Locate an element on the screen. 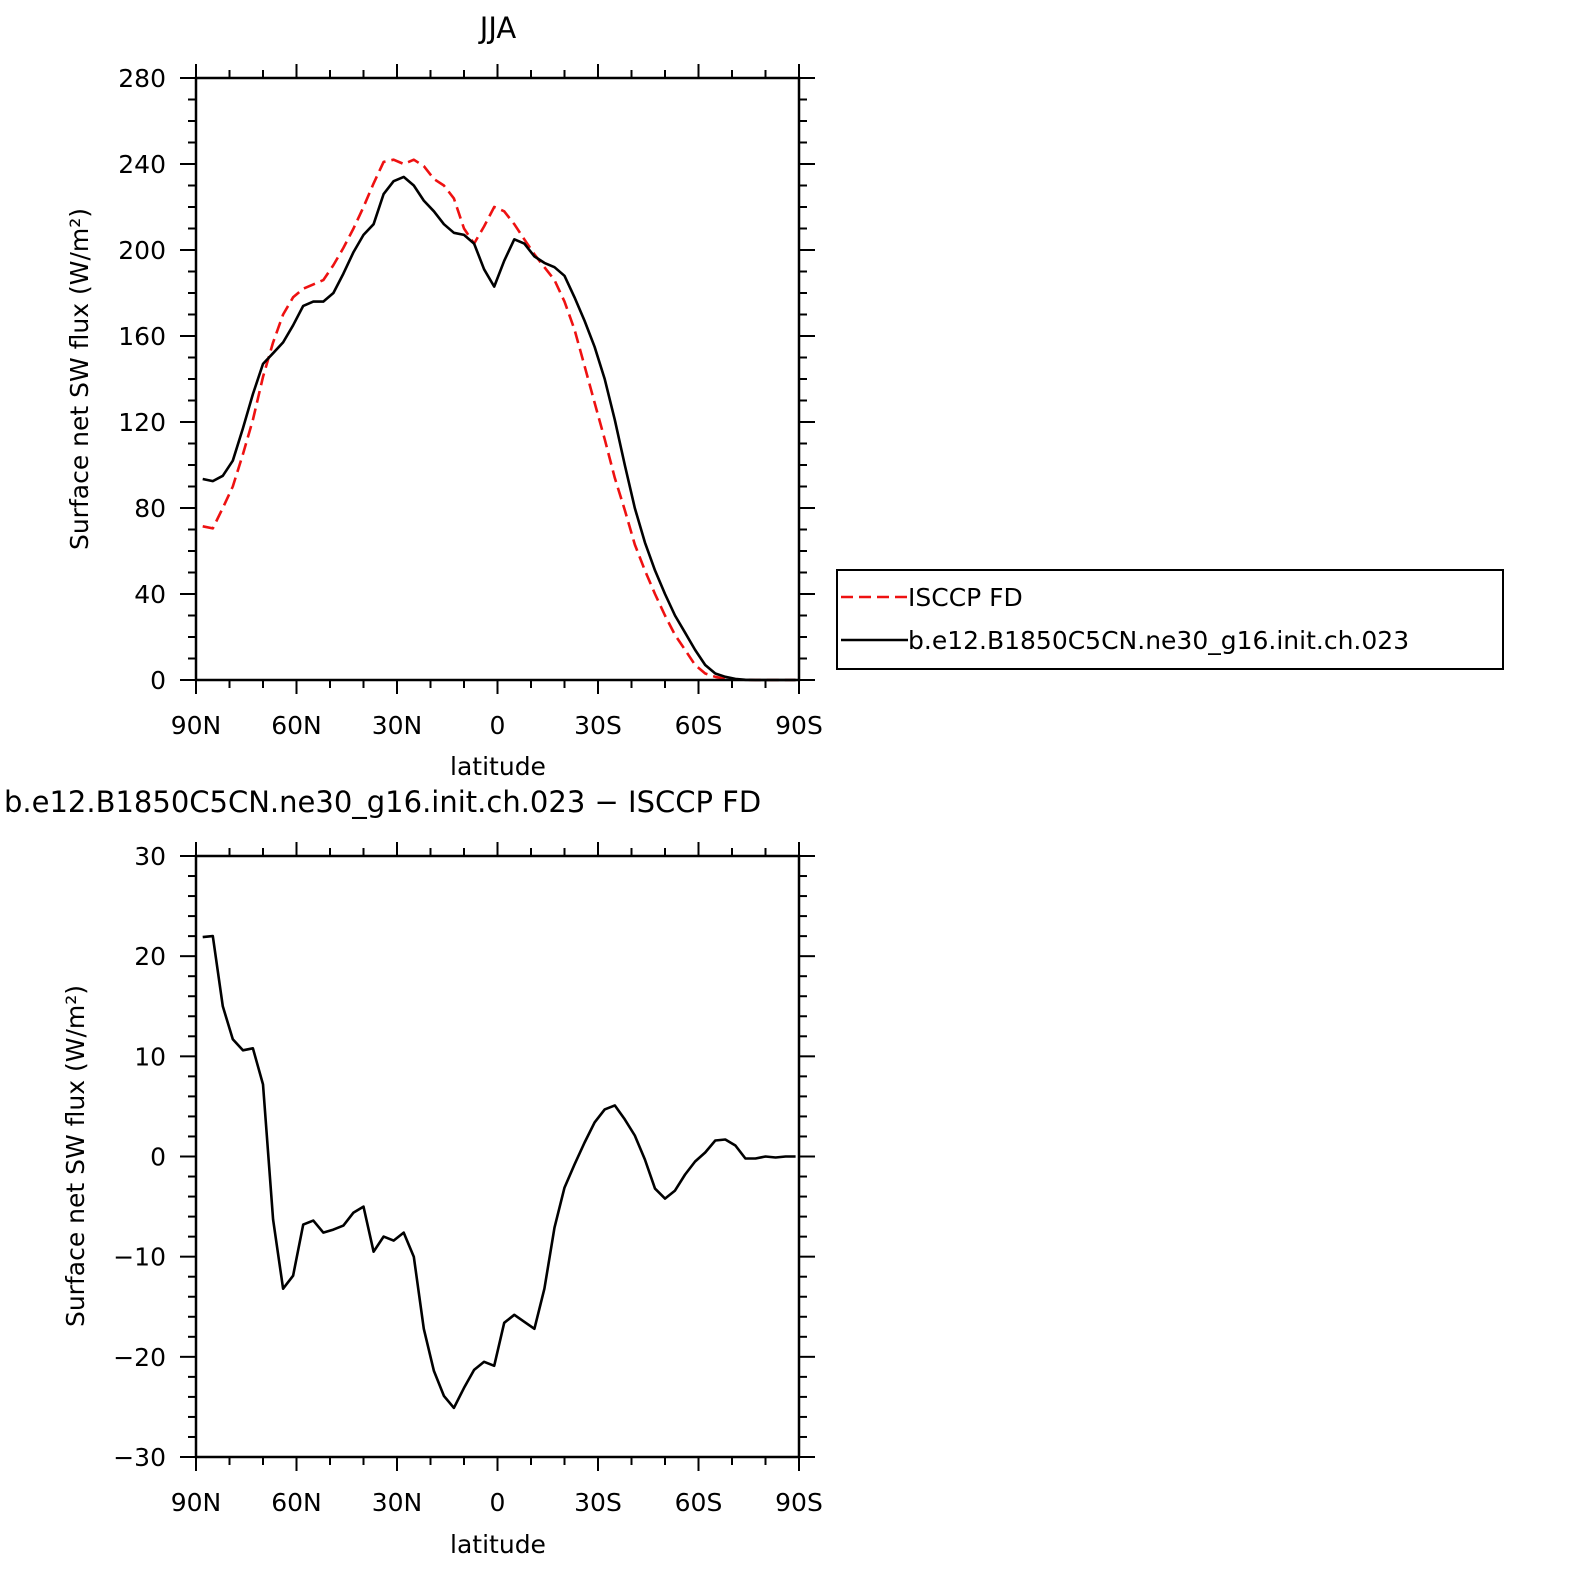  y-tick-label: 280 is located at coordinates (142, 78).